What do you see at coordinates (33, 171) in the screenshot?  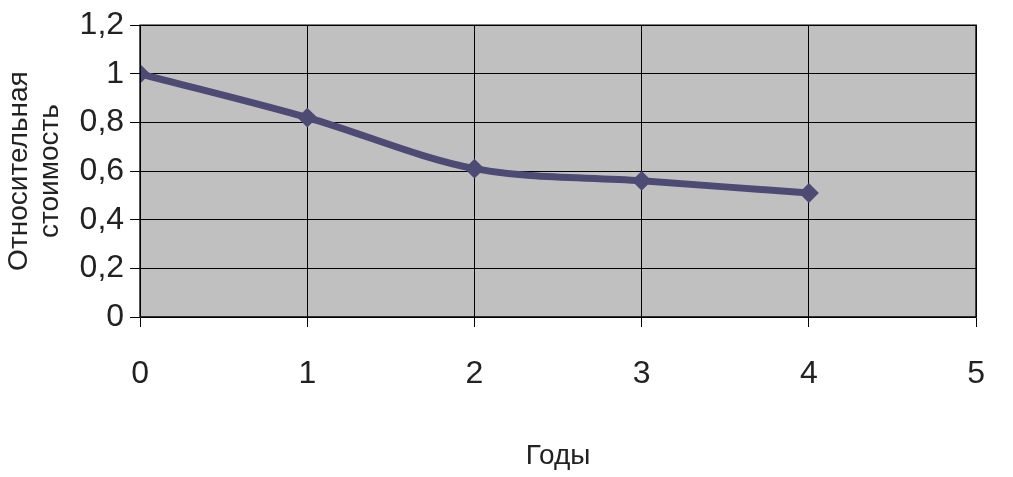 I see `y-axis-title: Относительная стоимость` at bounding box center [33, 171].